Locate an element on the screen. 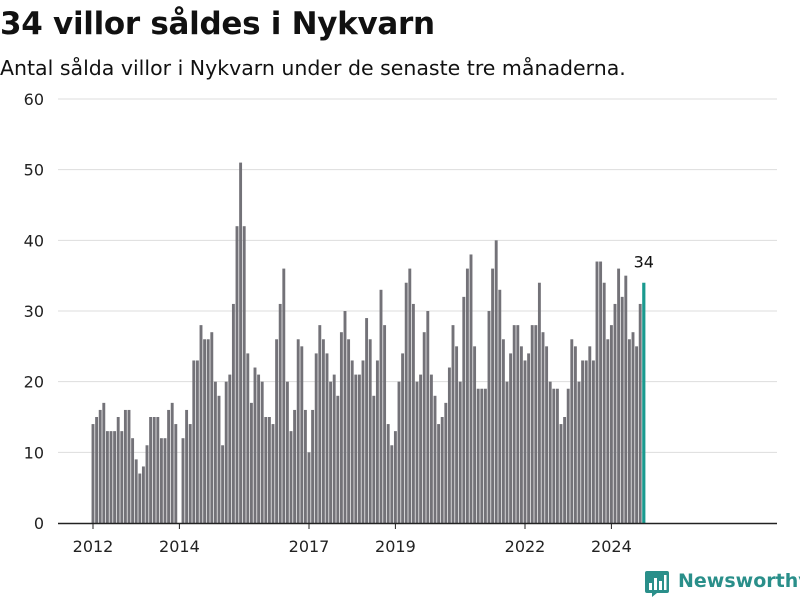  x-axis-ticks: 2012 2014 2017 2019 2022 2024 is located at coordinates (352, 539).